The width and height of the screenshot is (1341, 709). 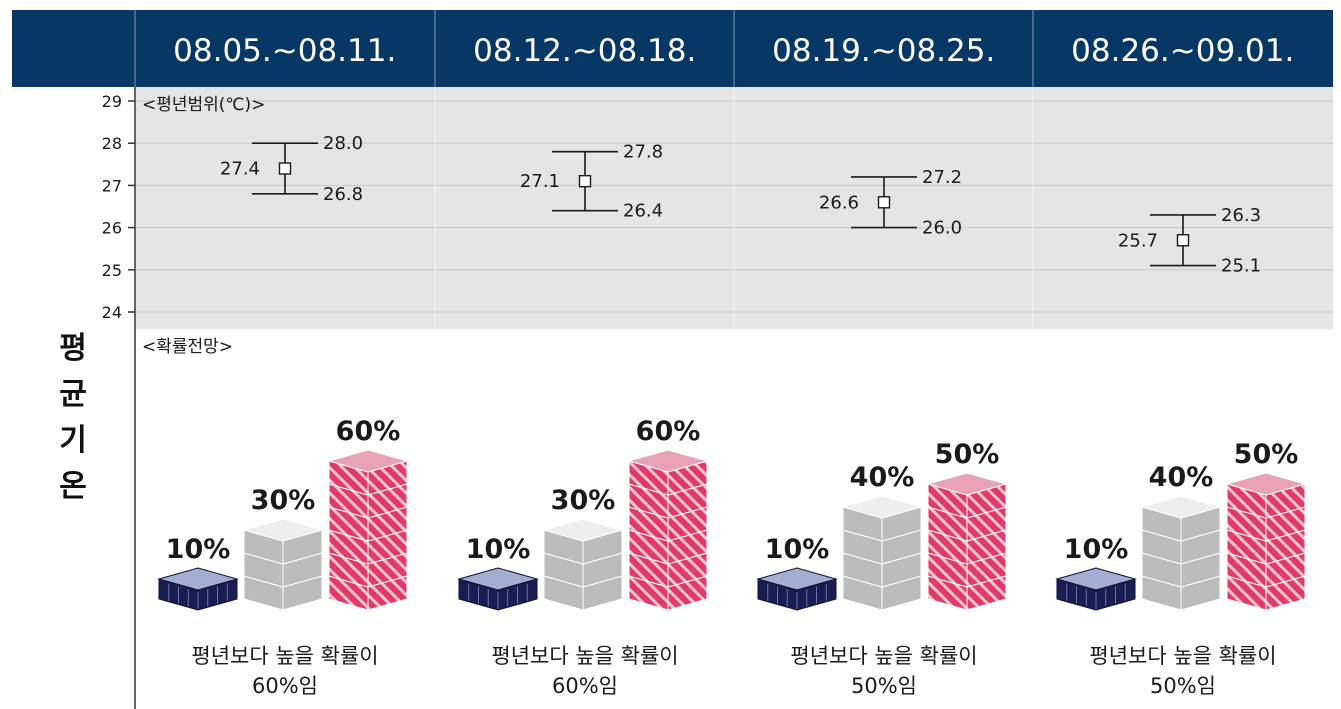 I want to click on range-lower-label: 25.1, so click(x=1241, y=266).